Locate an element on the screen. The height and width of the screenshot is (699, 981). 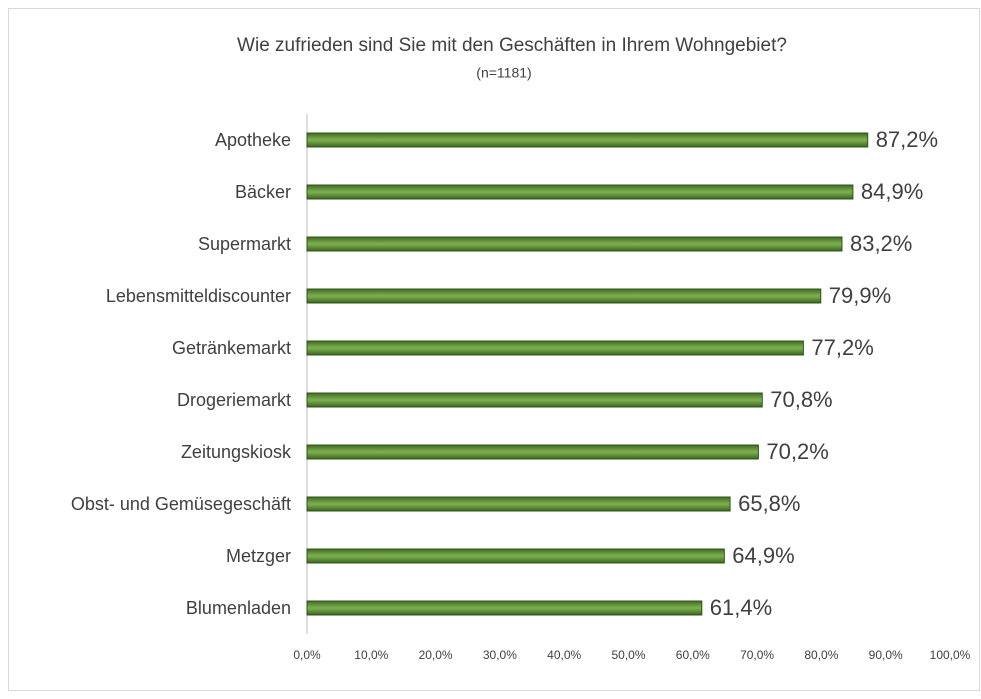
x-tick-label: 50,0% is located at coordinates (628, 655).